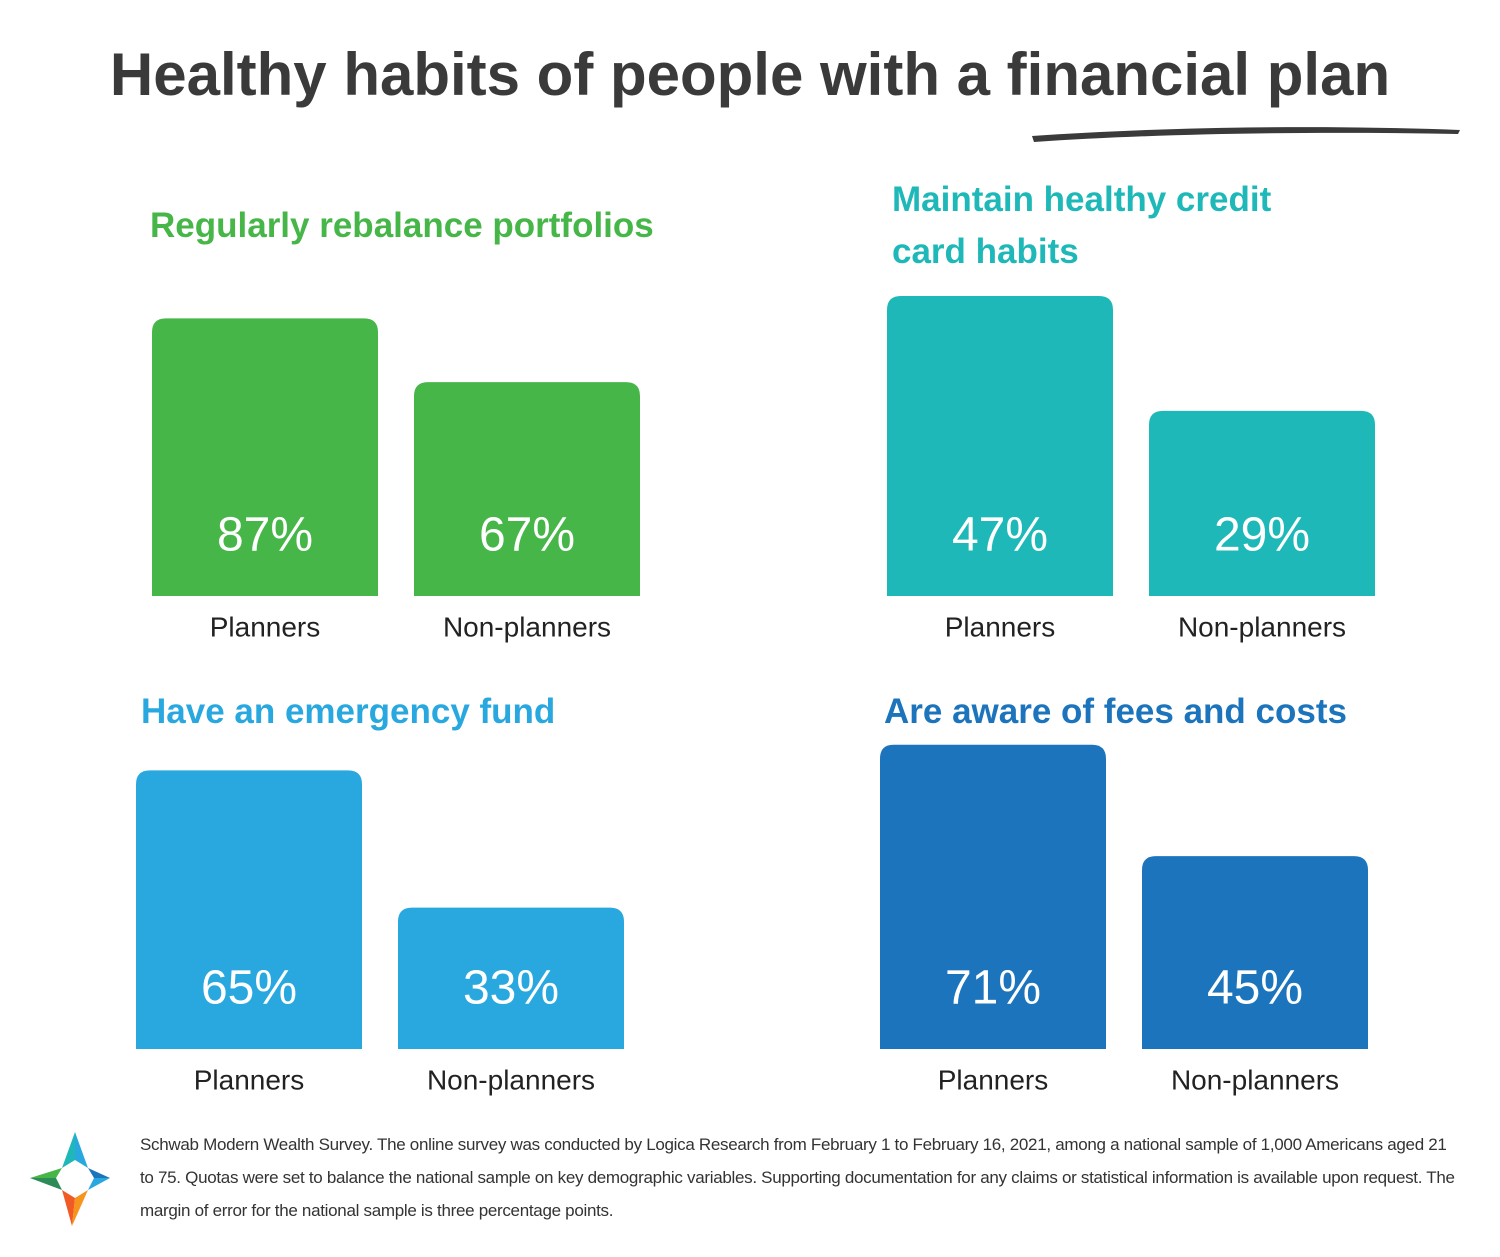  What do you see at coordinates (1246, 134) in the screenshot?
I see `title-underline` at bounding box center [1246, 134].